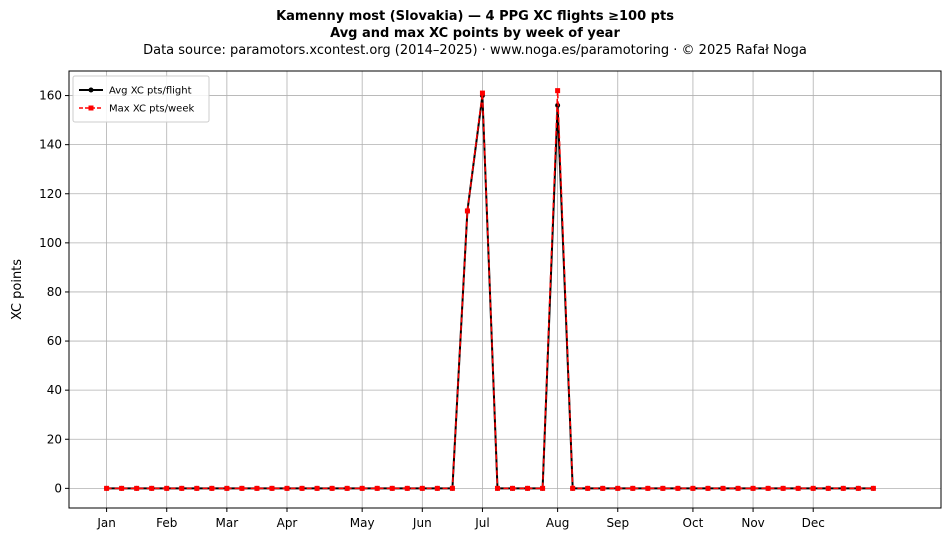 Image resolution: width=950 pixels, height=539 pixels. What do you see at coordinates (347, 488) in the screenshot?
I see `point-s1-w17` at bounding box center [347, 488].